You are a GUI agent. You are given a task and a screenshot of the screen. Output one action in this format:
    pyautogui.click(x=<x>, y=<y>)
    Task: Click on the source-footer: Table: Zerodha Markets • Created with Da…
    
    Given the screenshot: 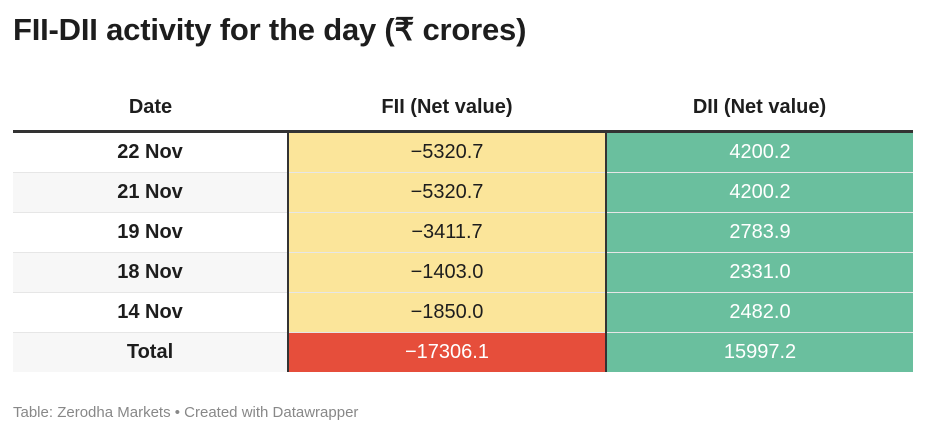 What is the action you would take?
    pyautogui.click(x=186, y=412)
    